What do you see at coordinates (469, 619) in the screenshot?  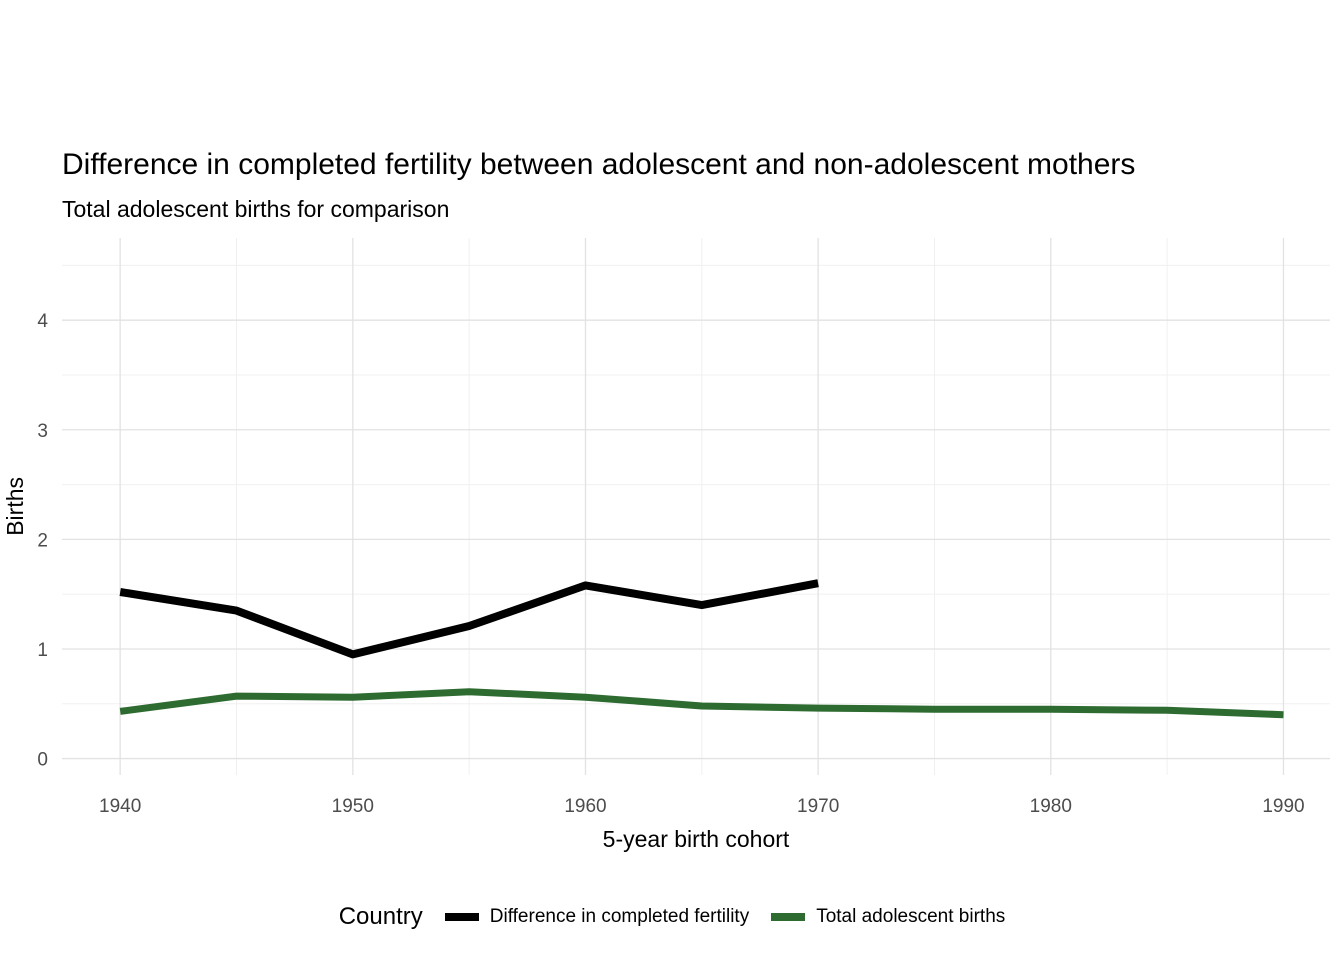 I see `series-line-difference` at bounding box center [469, 619].